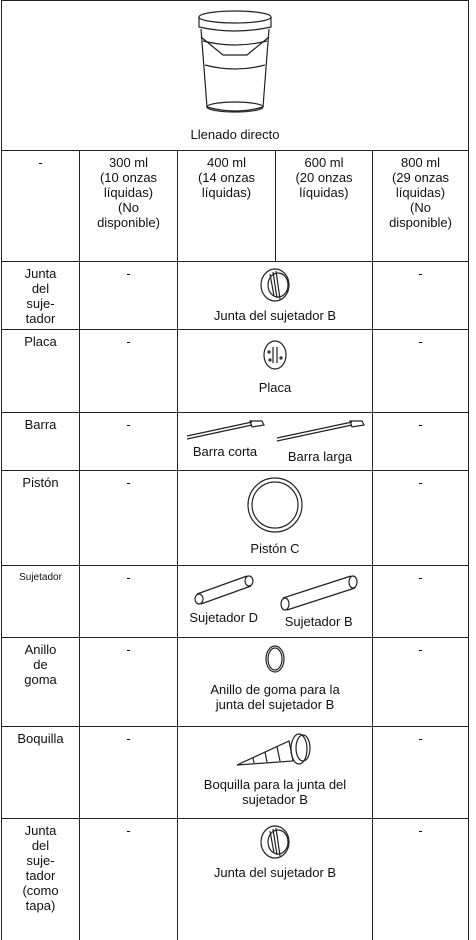 This screenshot has width=476, height=940. What do you see at coordinates (40, 318) in the screenshot?
I see `text: tador` at bounding box center [40, 318].